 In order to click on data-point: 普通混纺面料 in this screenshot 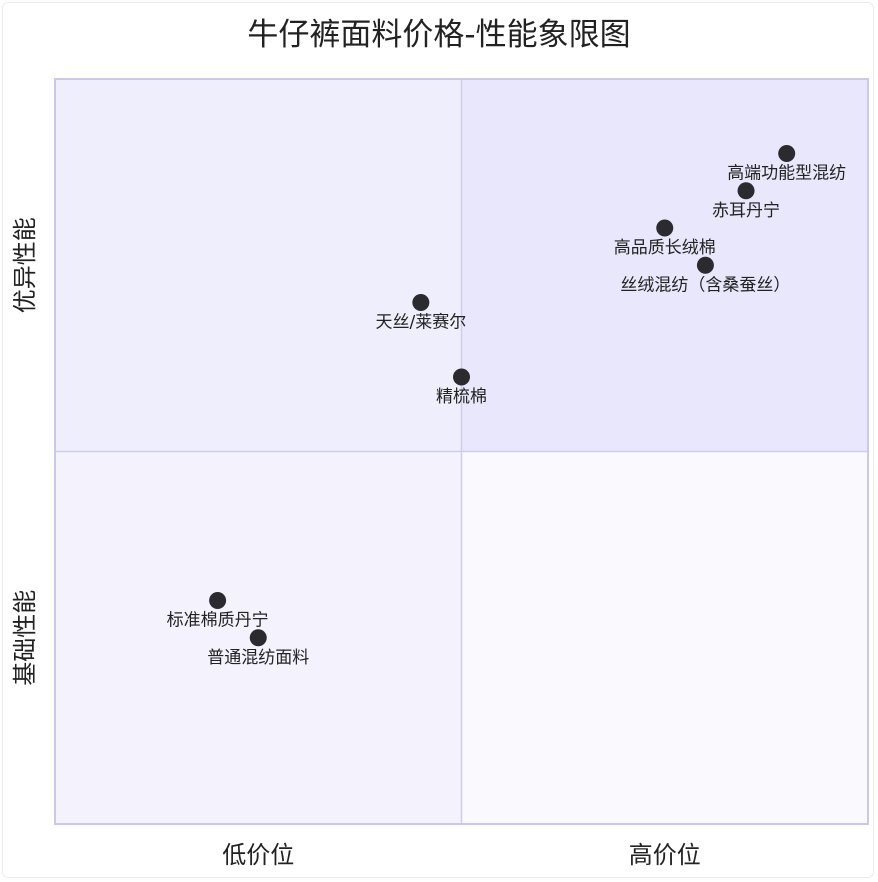, I will do `click(258, 648)`.